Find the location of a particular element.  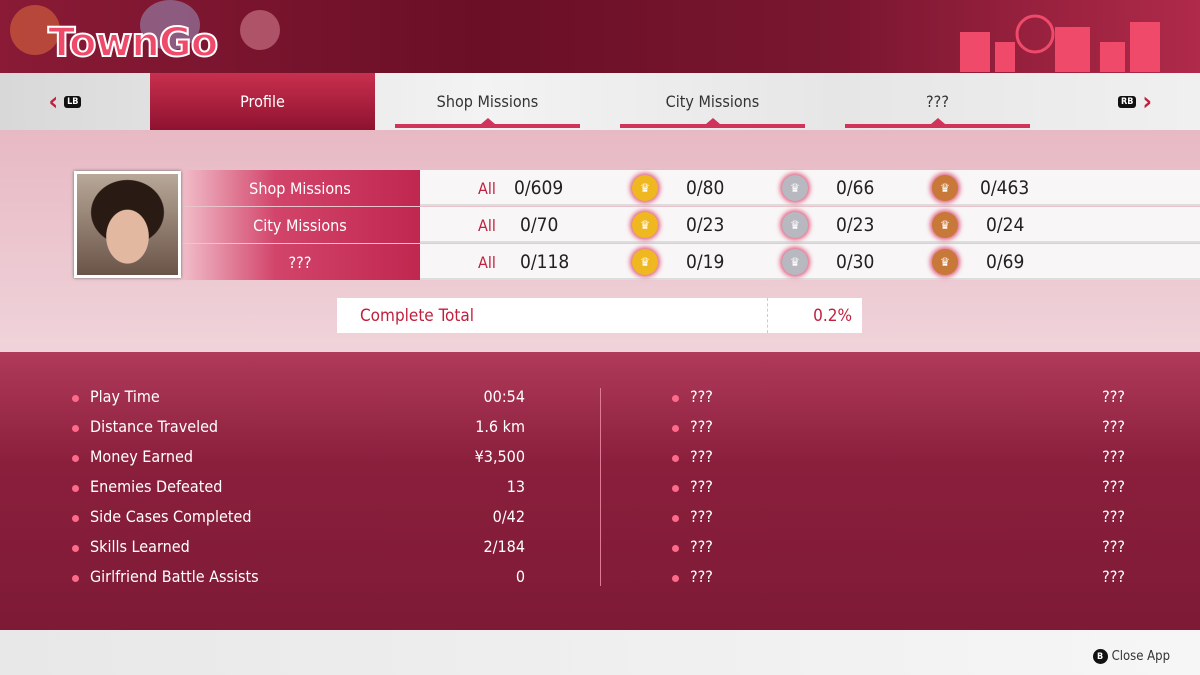

all-count: 0/118 is located at coordinates (545, 262).